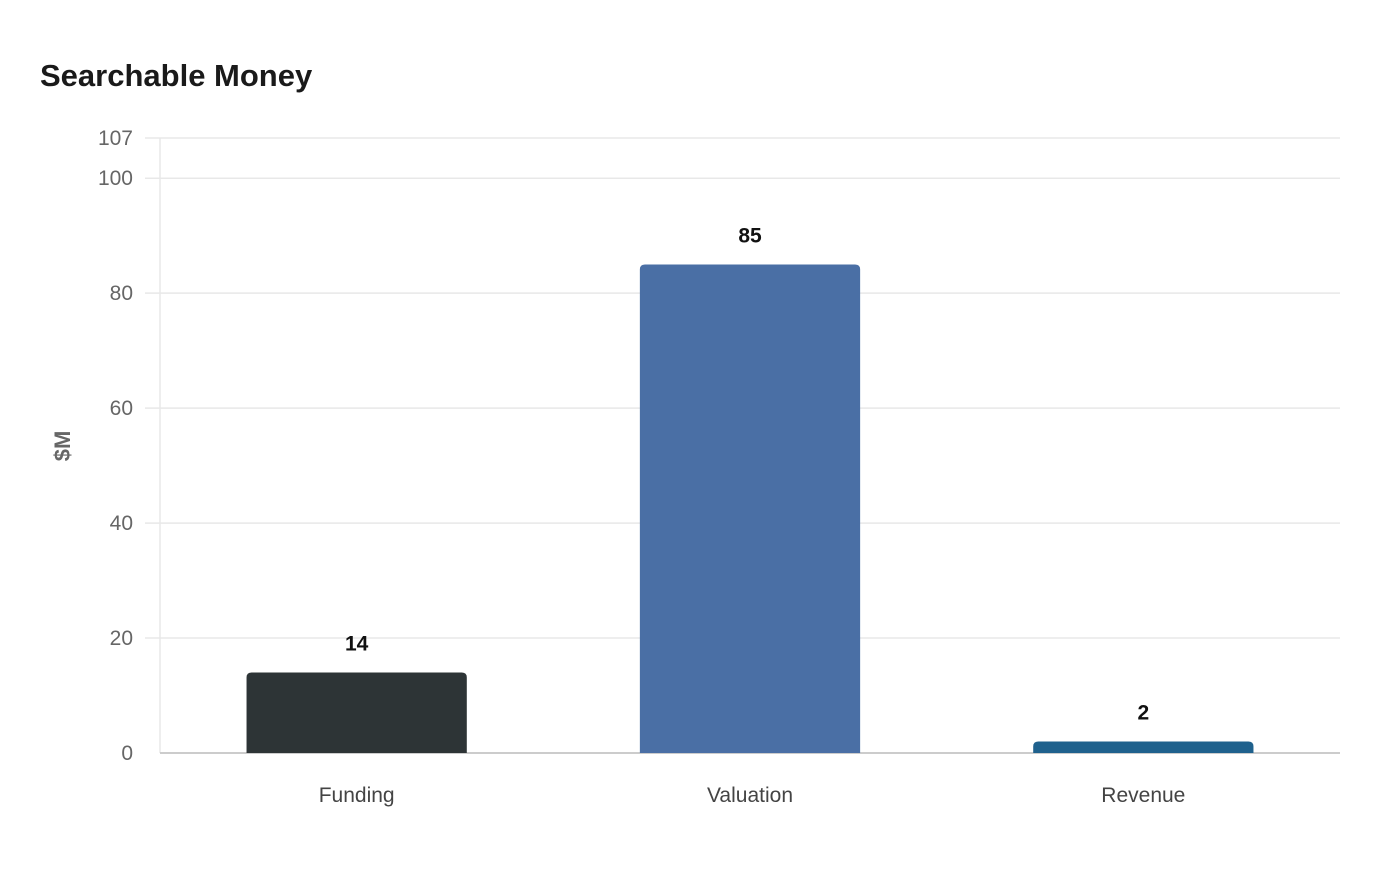 This screenshot has width=1400, height=880. Describe the element at coordinates (356, 712) in the screenshot. I see `bar-funding` at that location.